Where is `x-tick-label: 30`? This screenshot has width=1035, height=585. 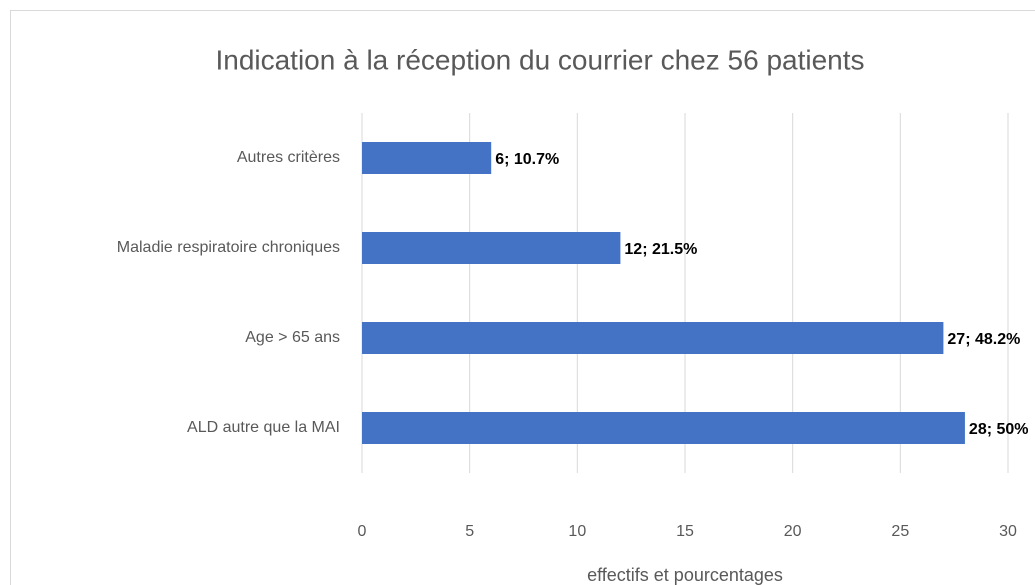 x-tick-label: 30 is located at coordinates (1008, 531).